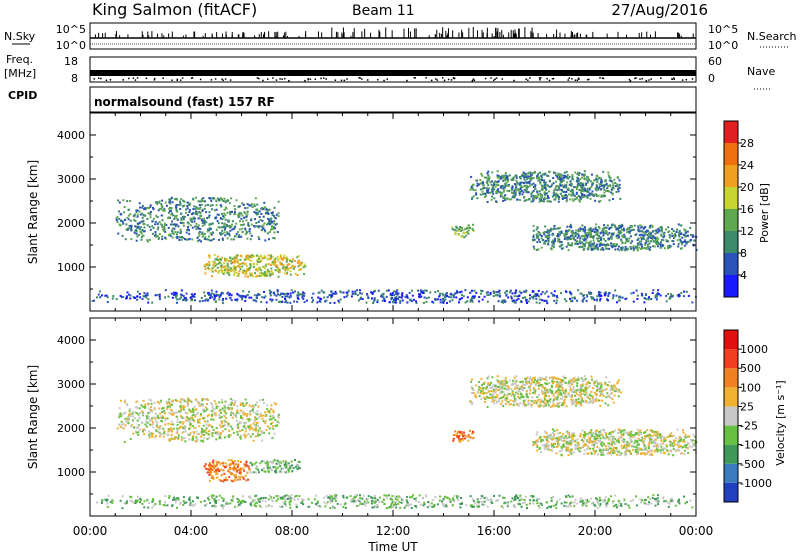  What do you see at coordinates (20, 36) in the screenshot?
I see `noise-left-label: N.Sky` at bounding box center [20, 36].